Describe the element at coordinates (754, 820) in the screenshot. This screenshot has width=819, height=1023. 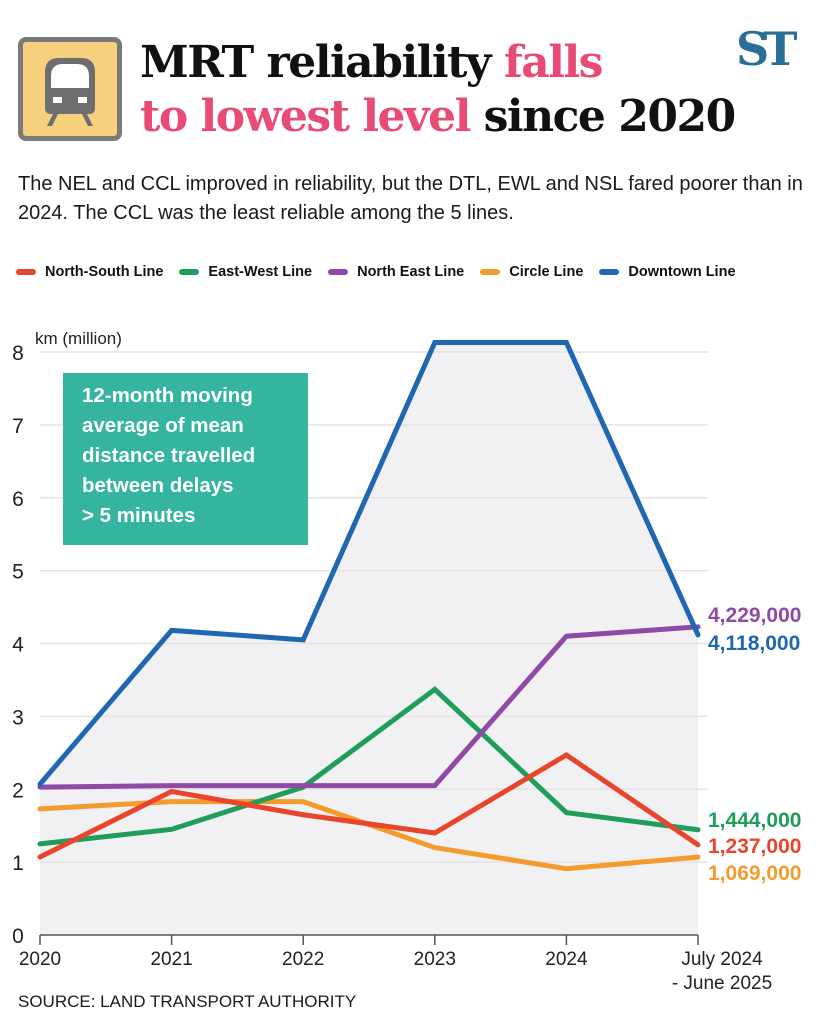
I see `end-value-label: 1,444,000` at that location.